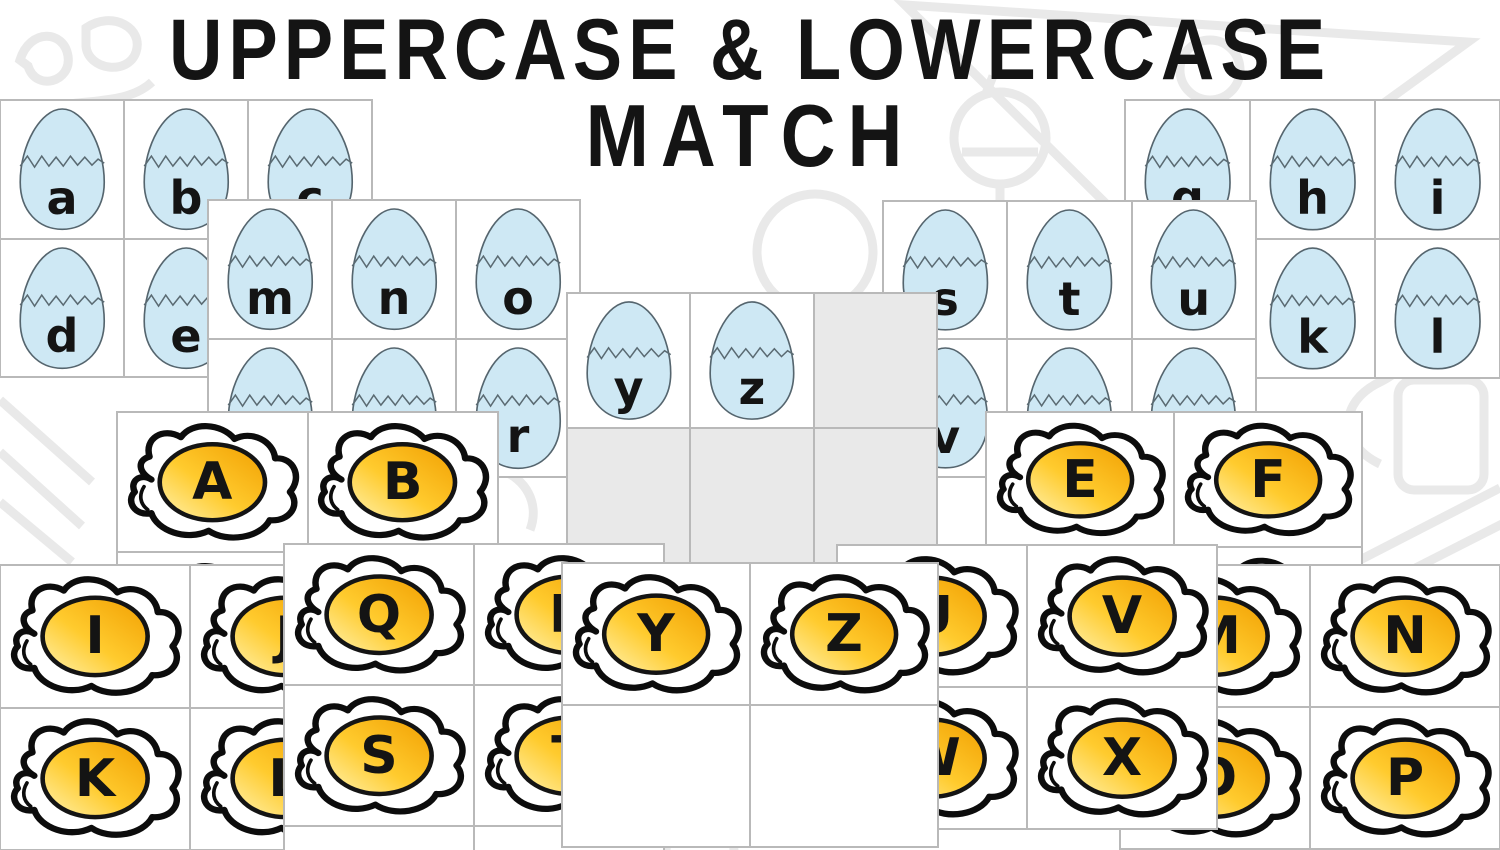 This screenshot has width=1500, height=850. I want to click on lowercase-egg-card-k: k, so click(1312, 308).